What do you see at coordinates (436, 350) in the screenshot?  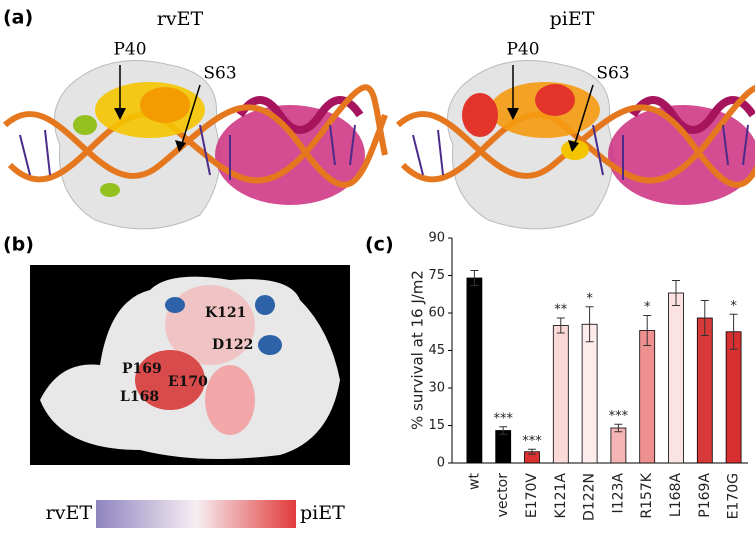 I see `y-tick-label: 45` at bounding box center [436, 350].